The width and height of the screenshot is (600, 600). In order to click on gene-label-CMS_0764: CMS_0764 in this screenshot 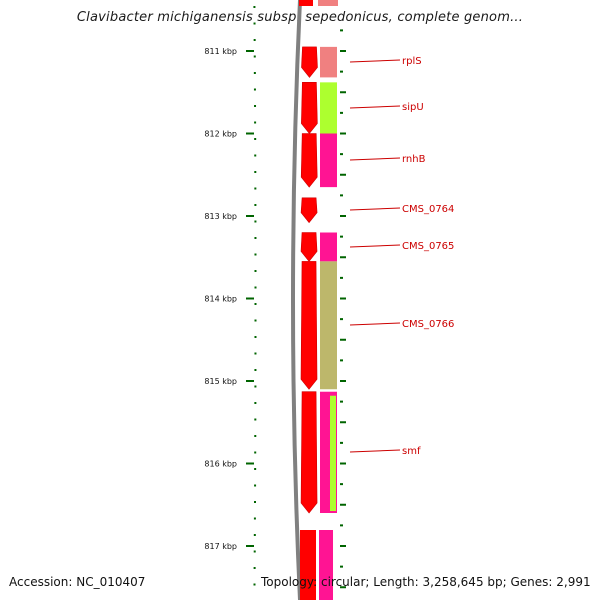, I will do `click(428, 209)`.